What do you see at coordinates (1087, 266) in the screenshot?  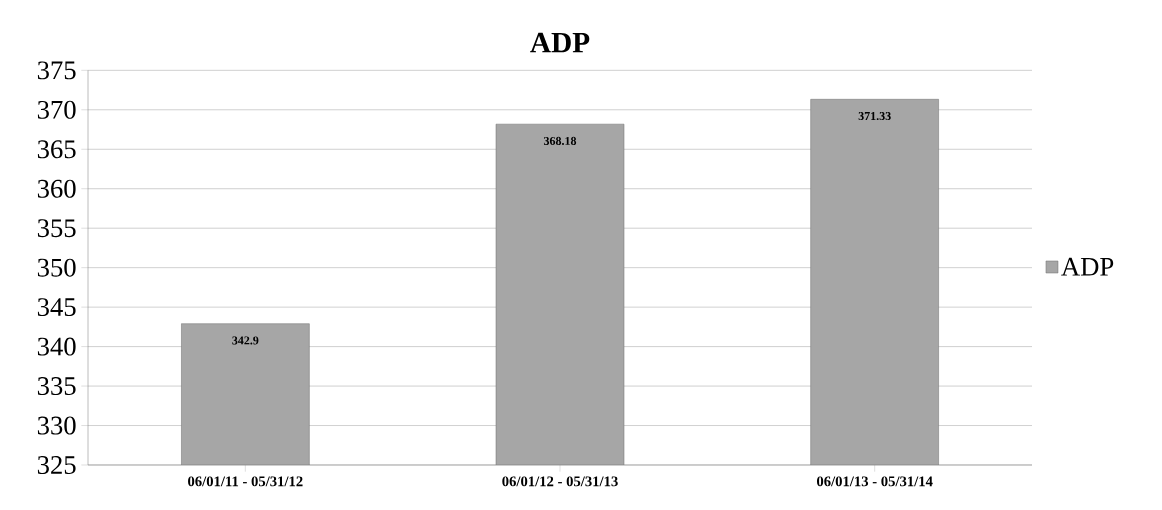 I see `legend-label: ADP` at bounding box center [1087, 266].